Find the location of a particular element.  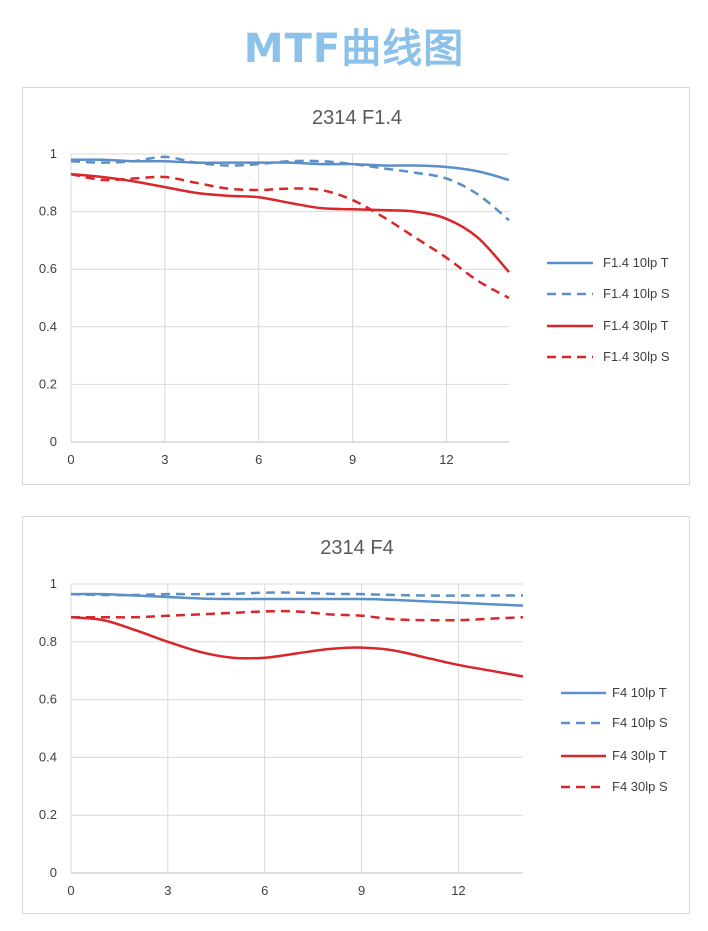

series-line-f1-4-10lp-s is located at coordinates (290, 188).